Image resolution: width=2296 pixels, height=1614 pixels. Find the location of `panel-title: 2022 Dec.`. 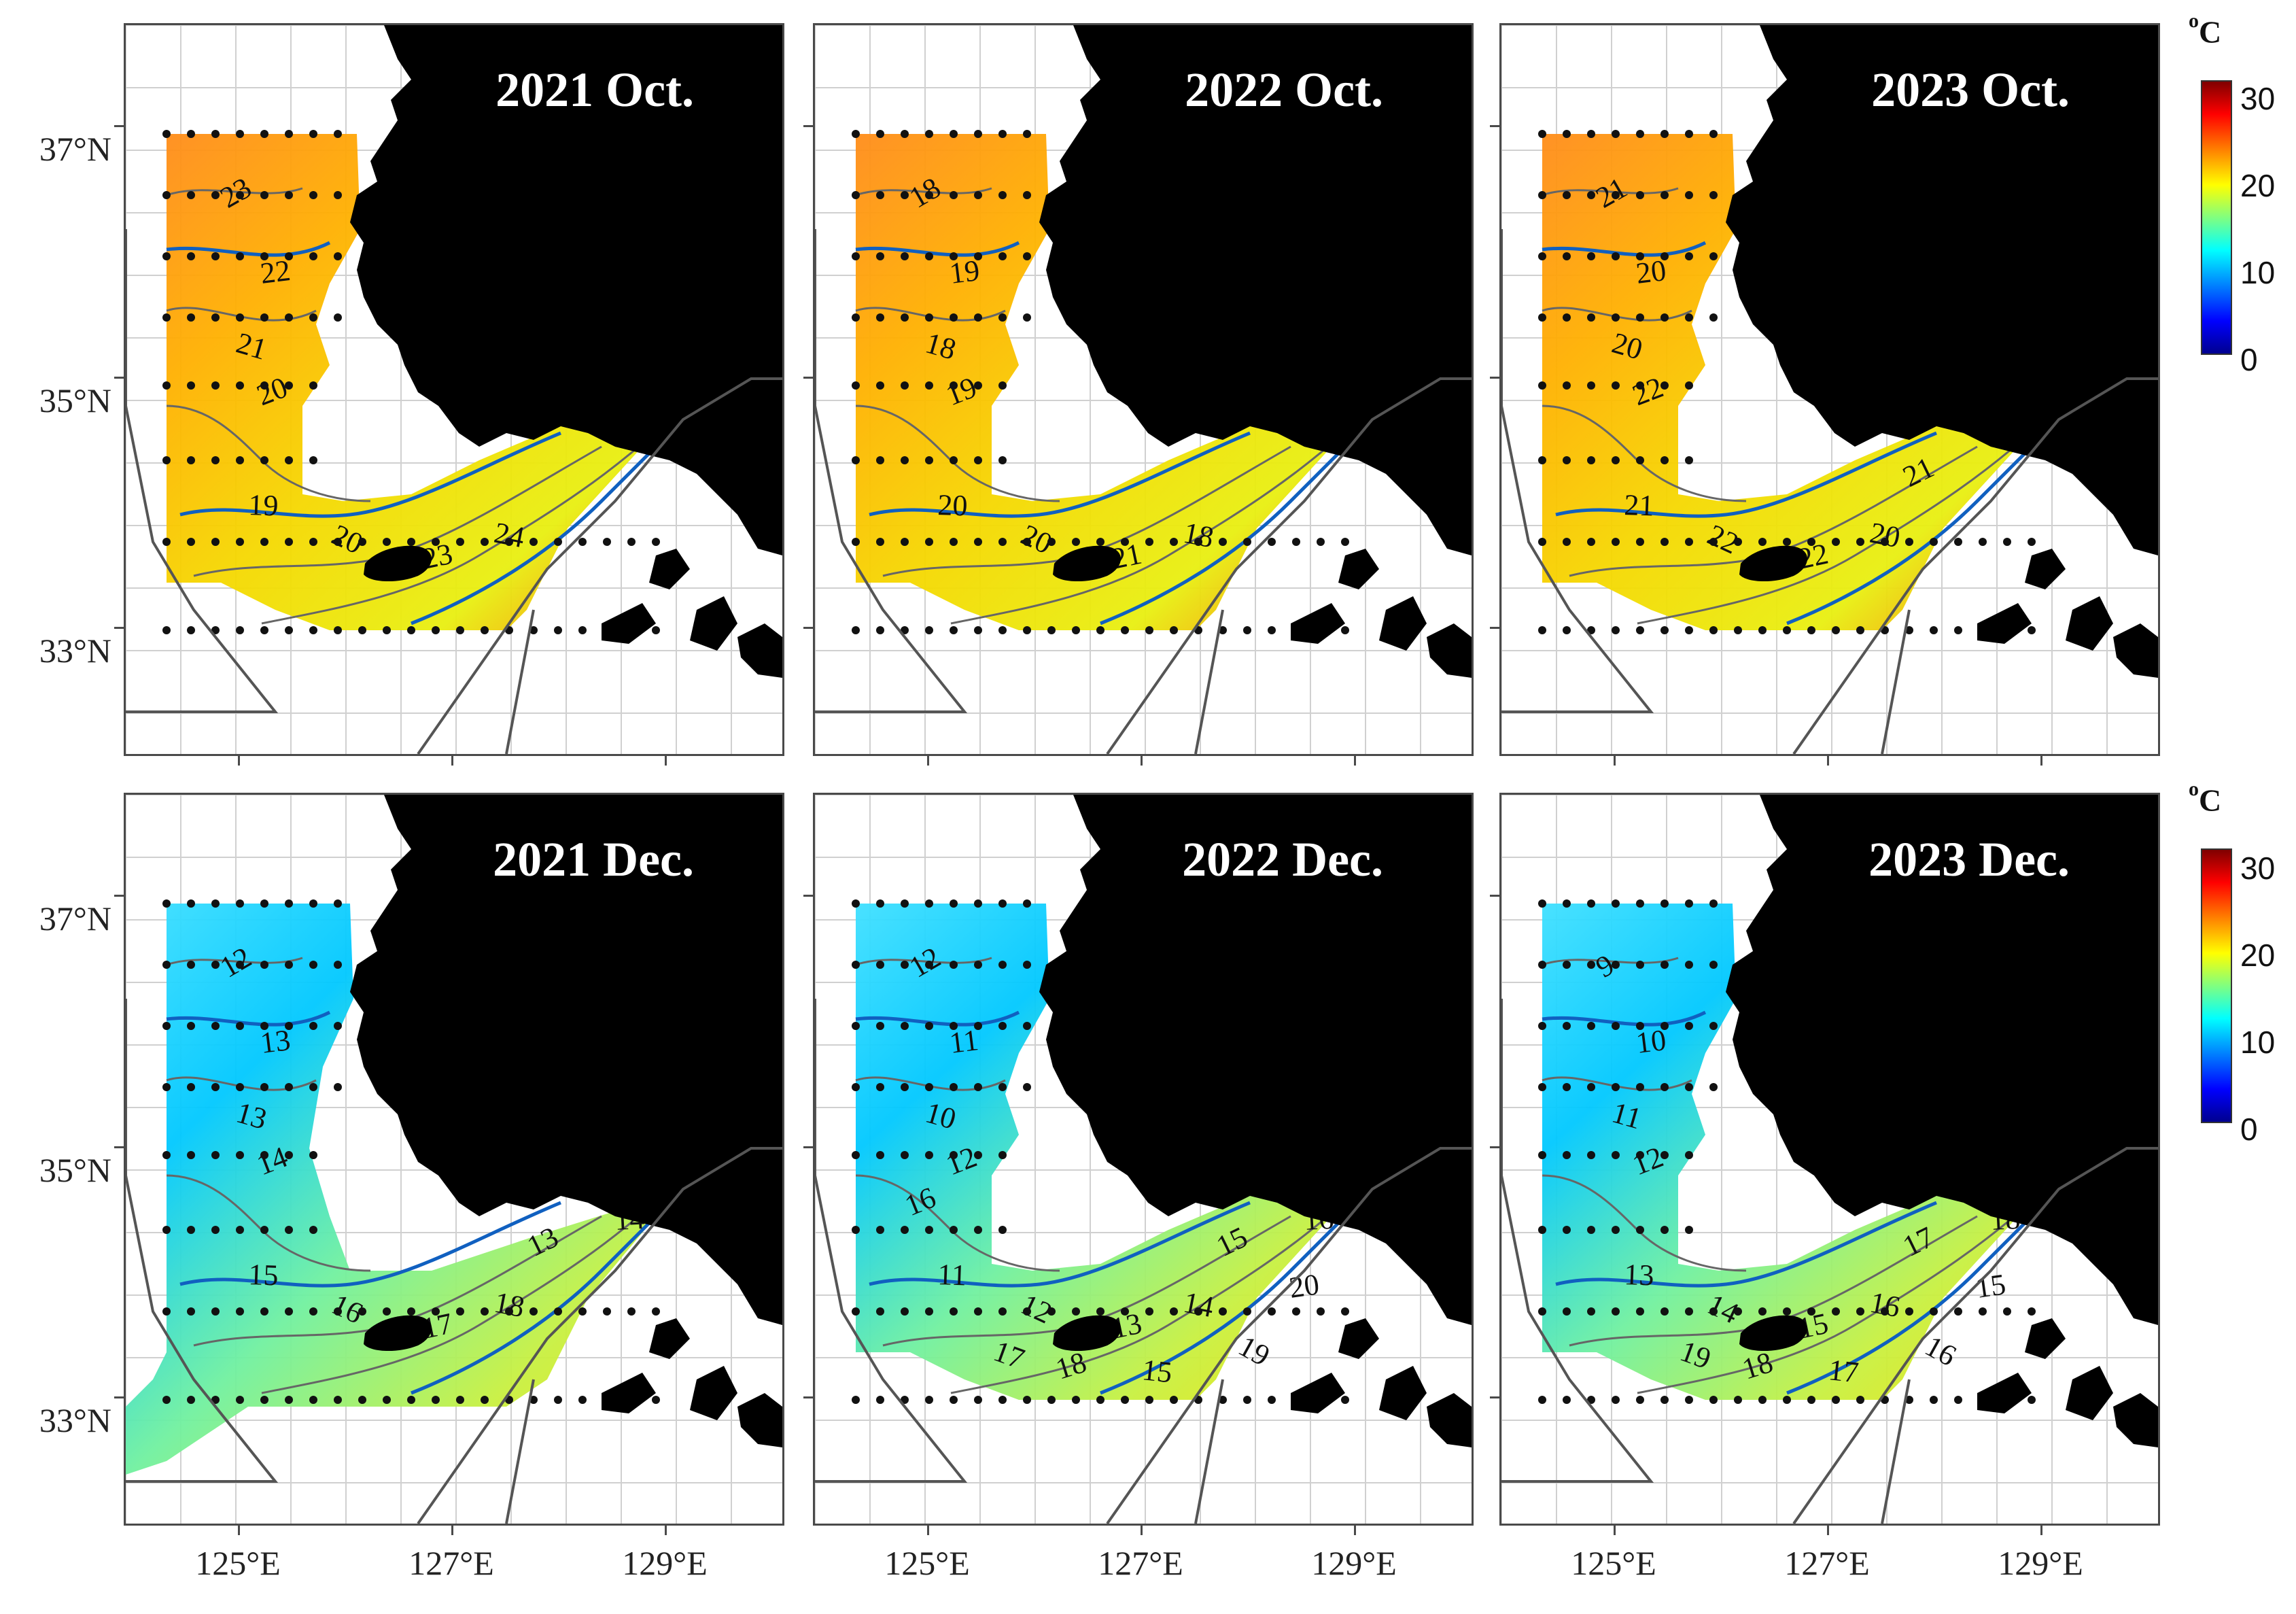

panel-title: 2022 Dec. is located at coordinates (1282, 860).